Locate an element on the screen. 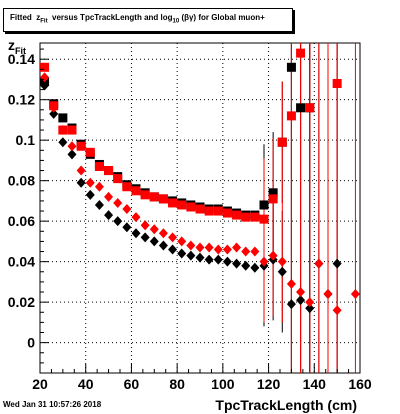  title-rest: versus TpcTrackLength and log is located at coordinates (112, 17).